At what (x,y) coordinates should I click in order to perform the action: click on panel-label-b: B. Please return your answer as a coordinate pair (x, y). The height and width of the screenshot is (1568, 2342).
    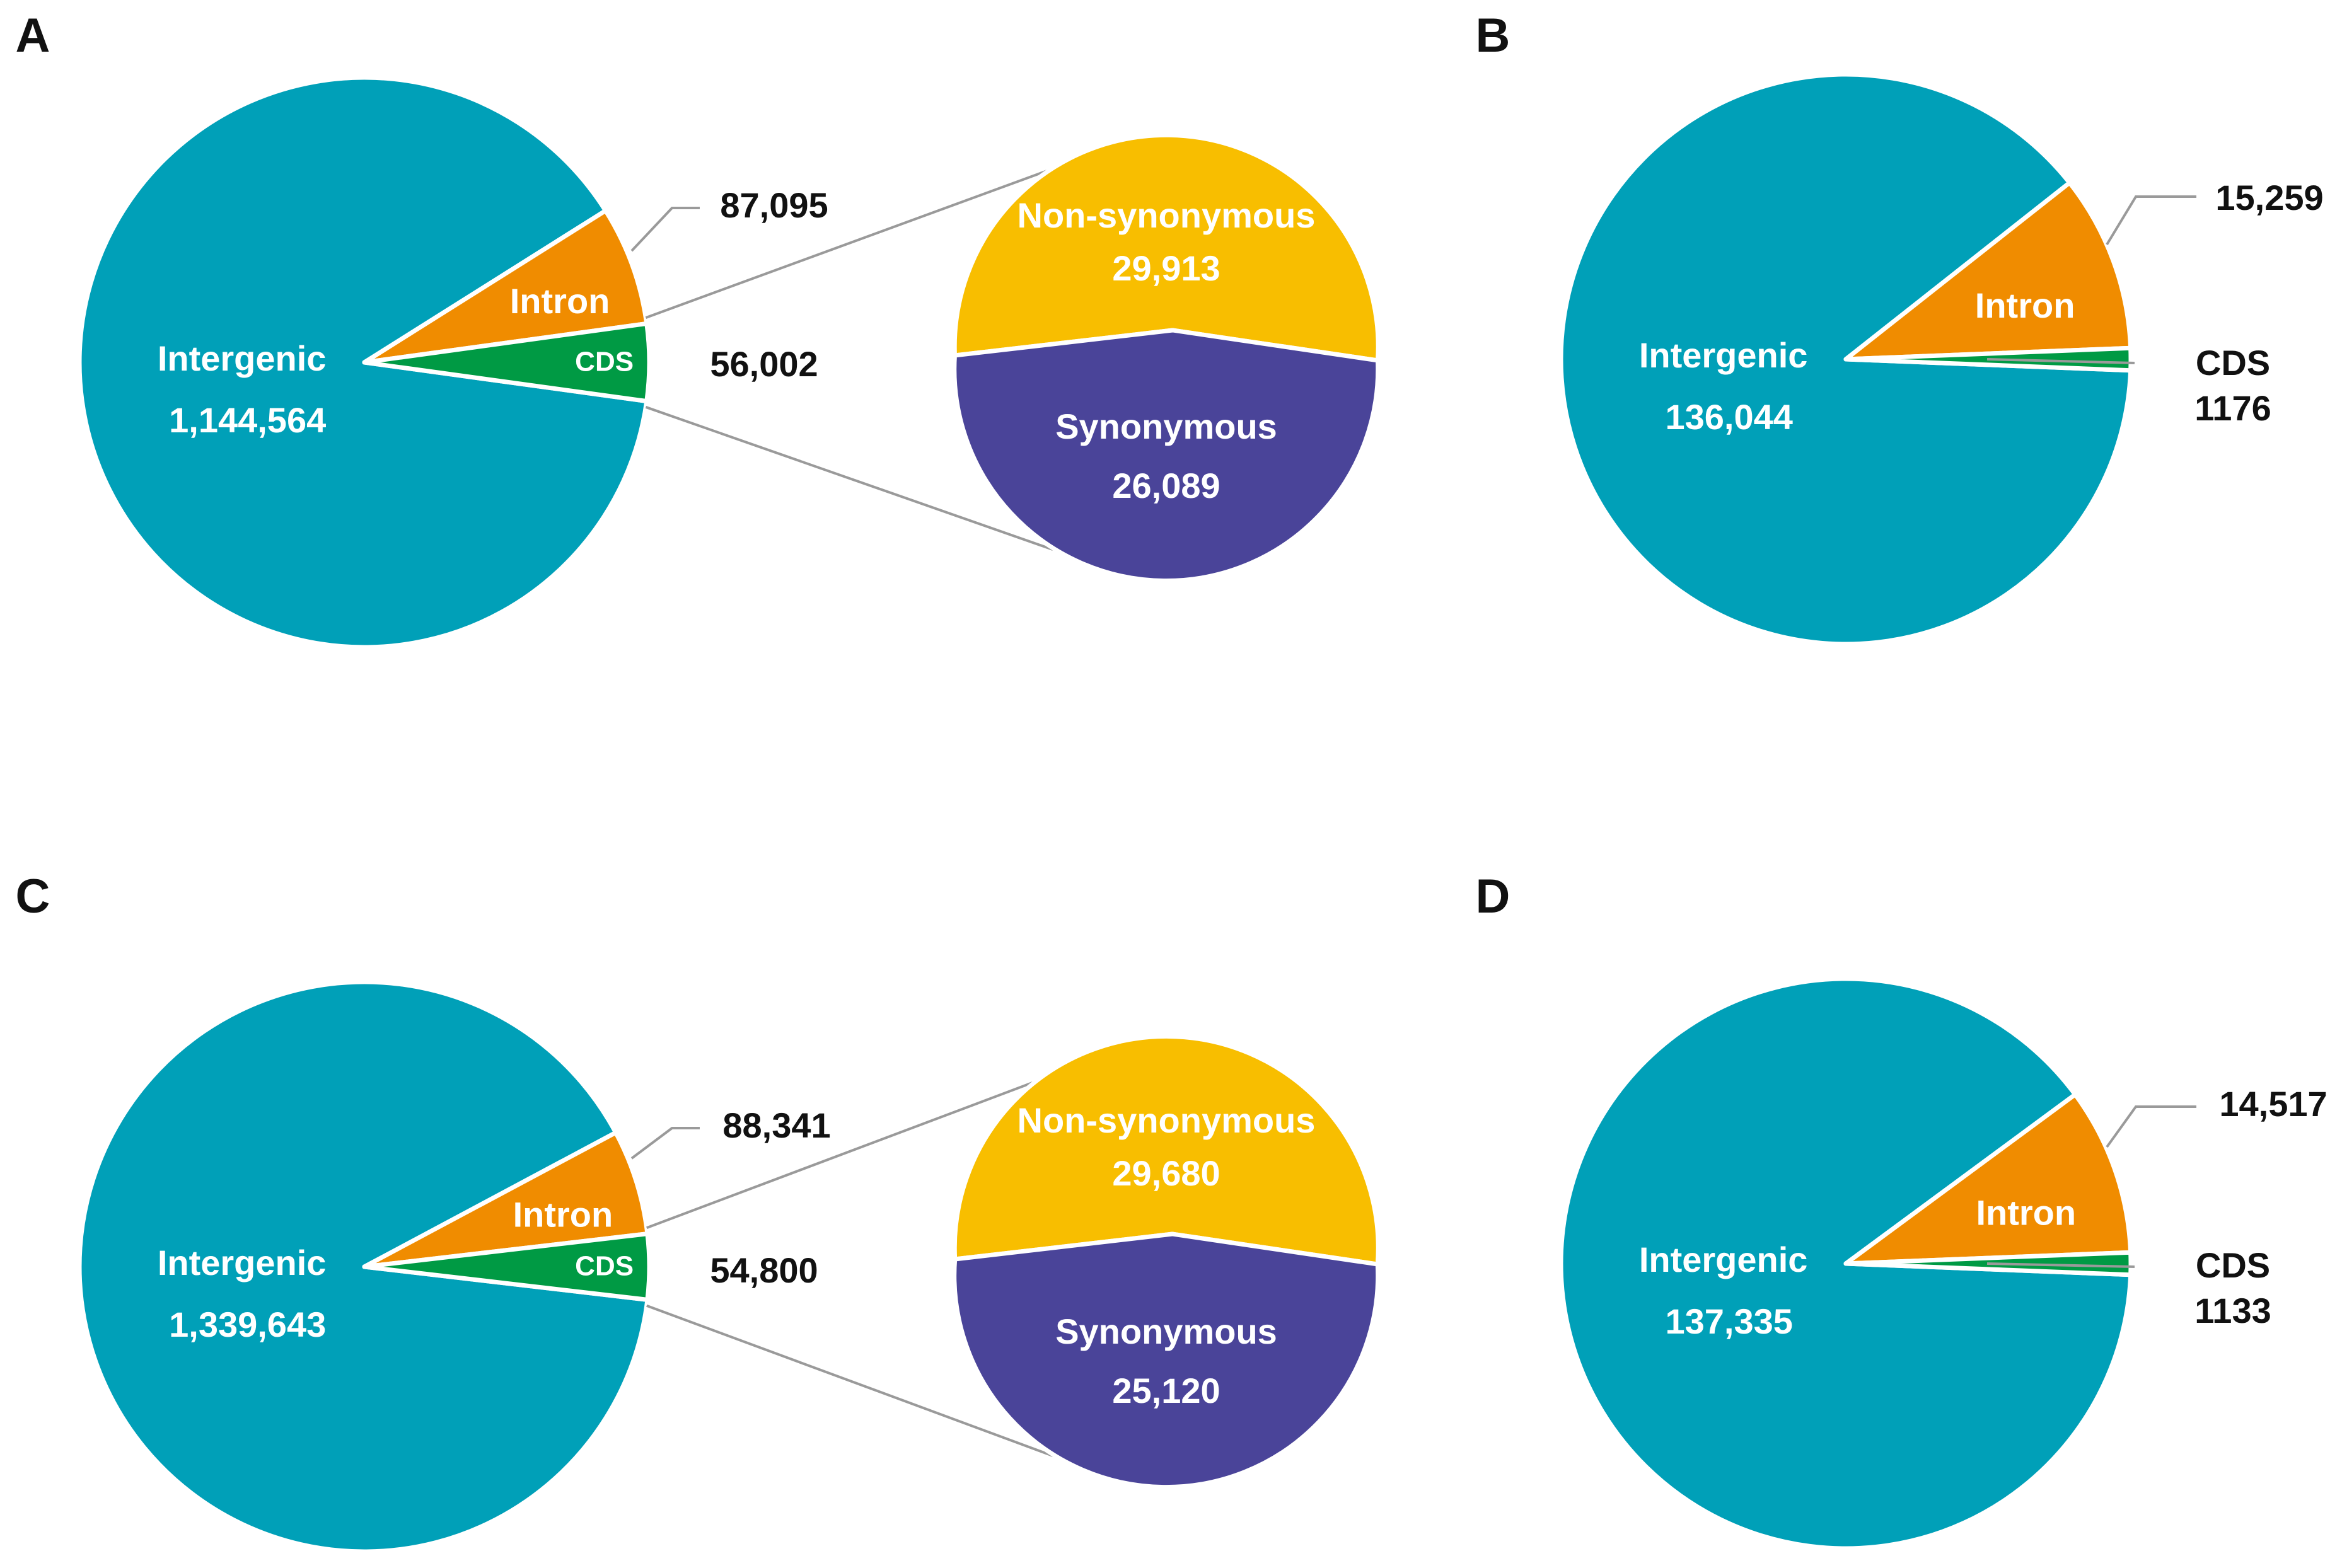
    Looking at the image, I should click on (1493, 36).